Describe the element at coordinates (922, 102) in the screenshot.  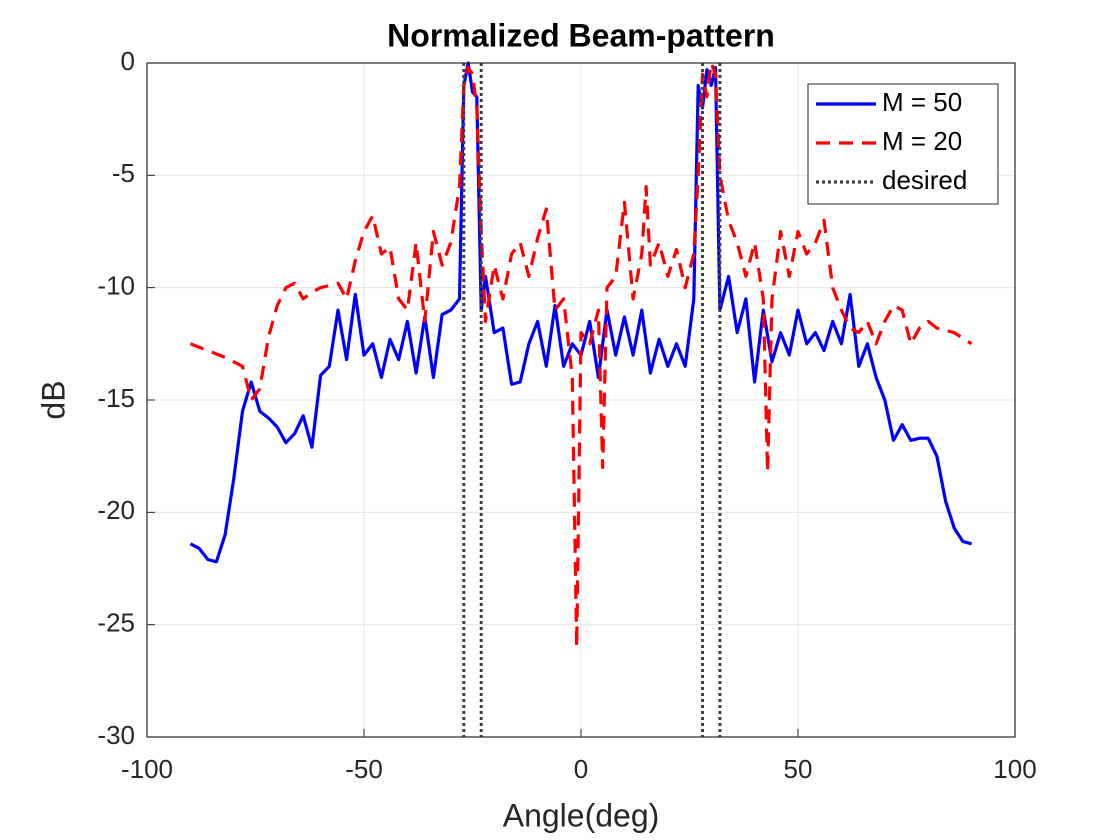
I see `legend-label: M = 50` at that location.